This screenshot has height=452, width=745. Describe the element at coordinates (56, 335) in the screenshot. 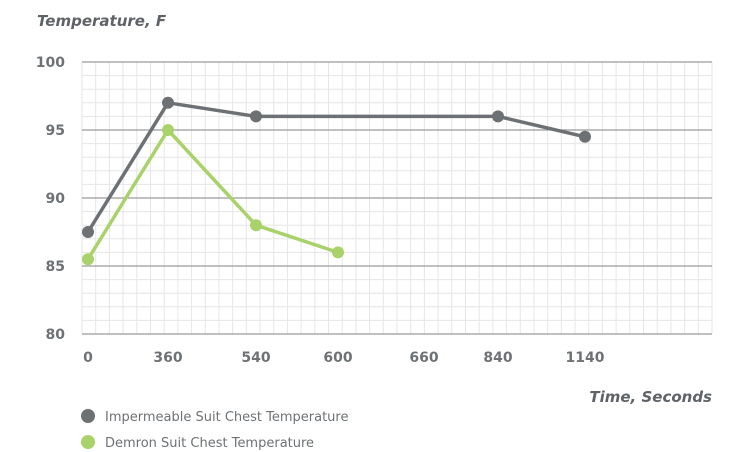

I see `y-tick-label: 80` at that location.